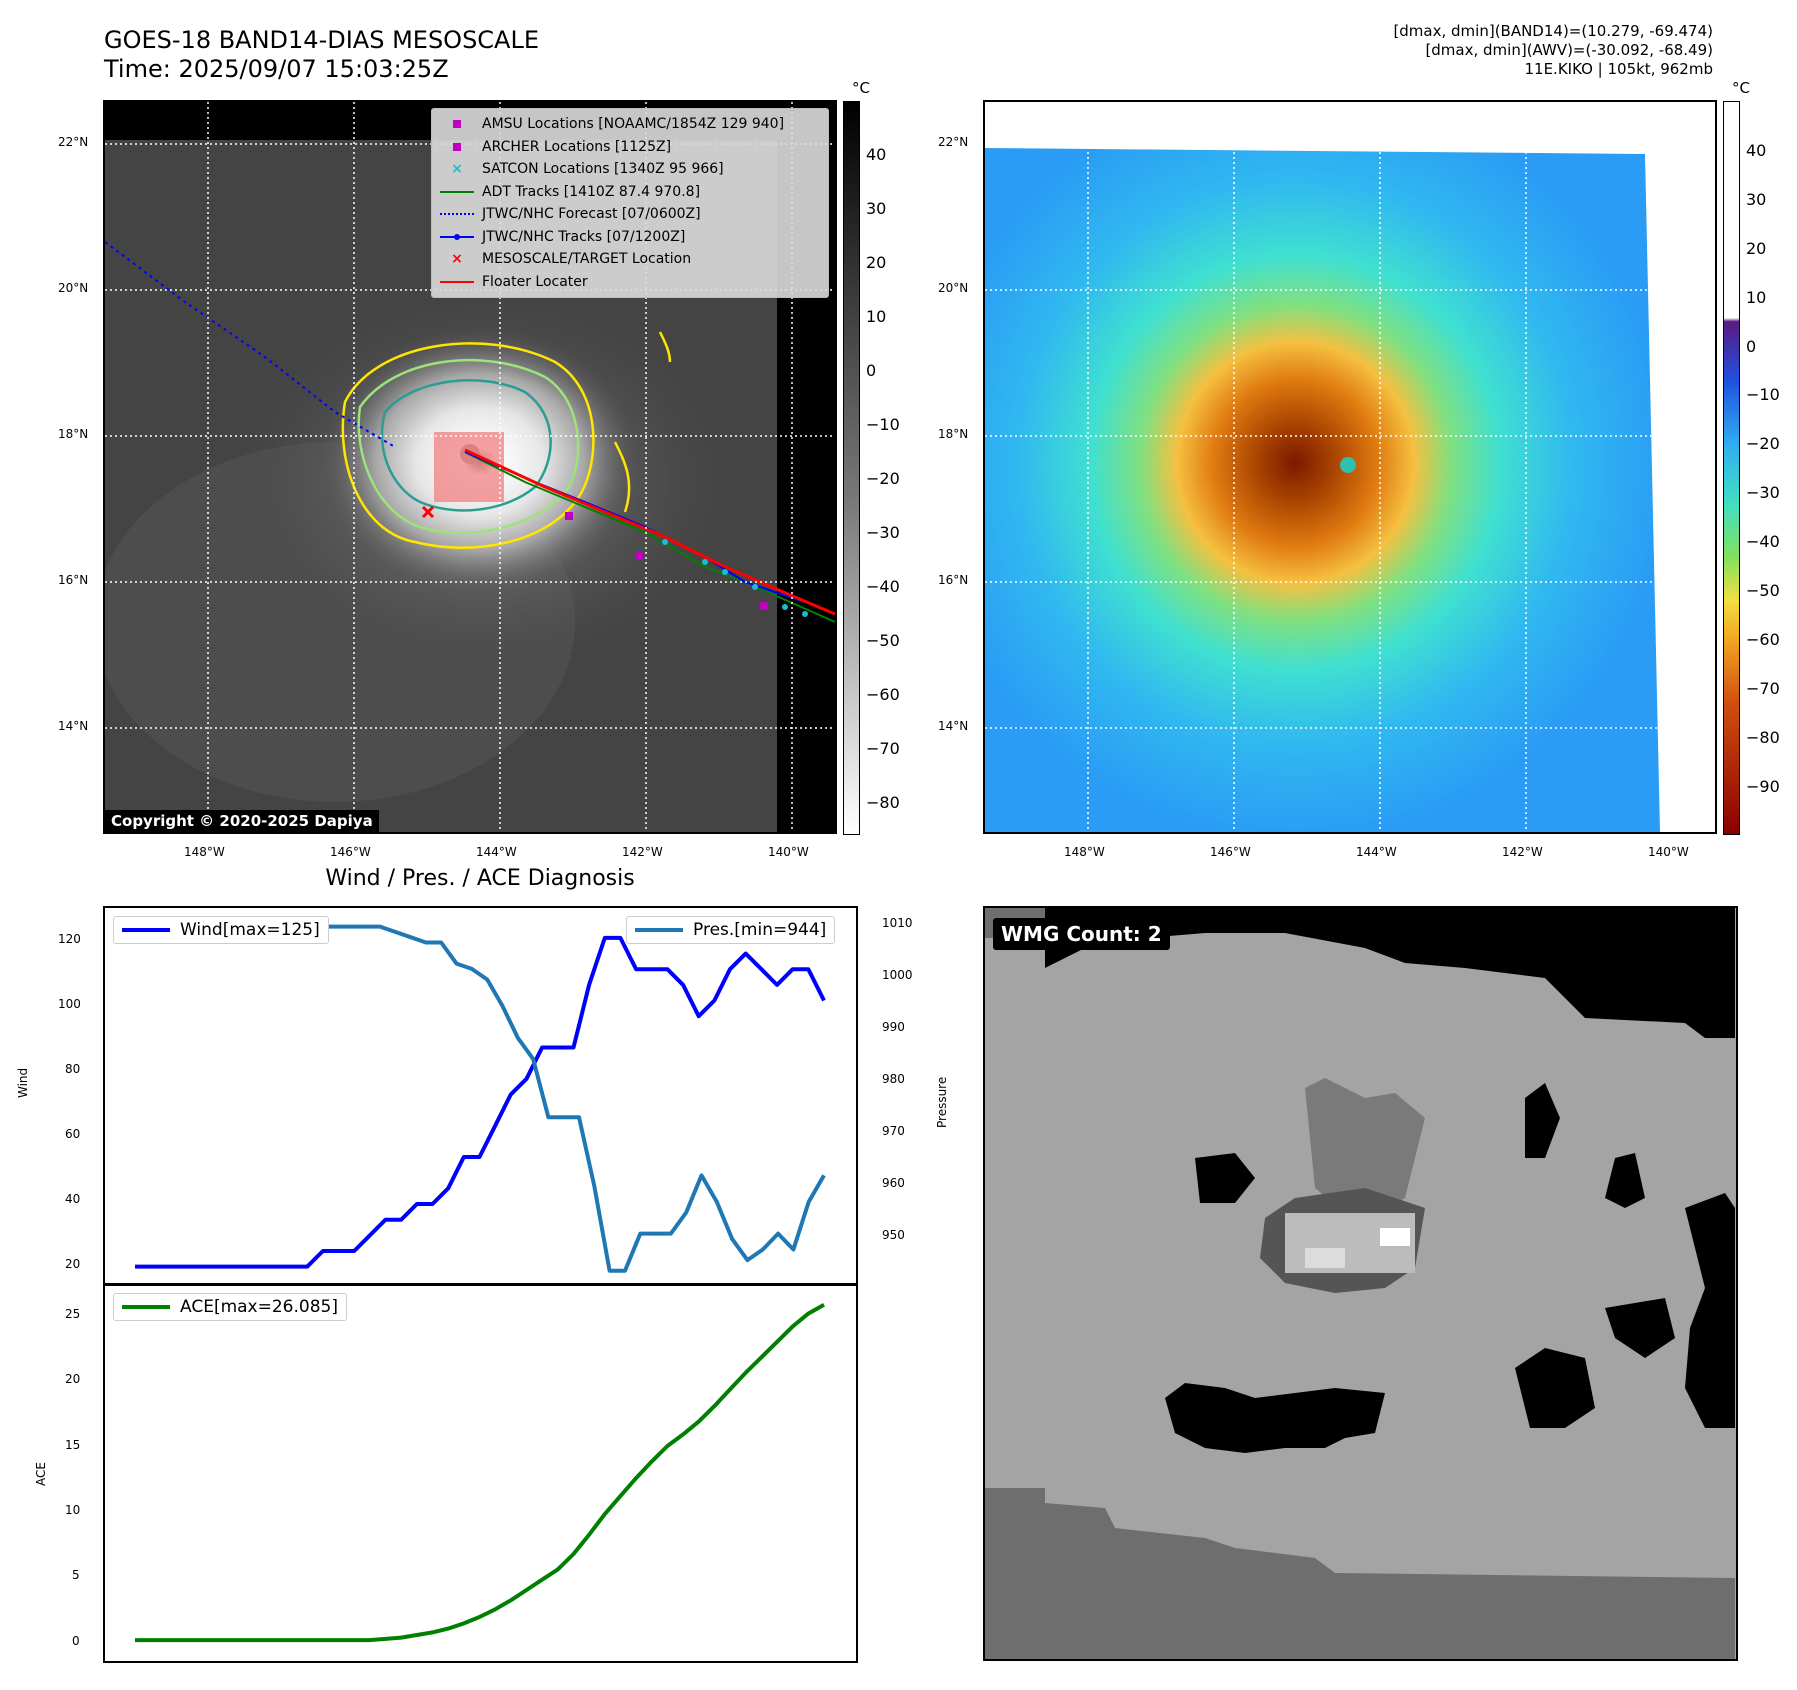  What do you see at coordinates (1751, 346) in the screenshot?
I see `awv-cb-0: 0` at bounding box center [1751, 346].